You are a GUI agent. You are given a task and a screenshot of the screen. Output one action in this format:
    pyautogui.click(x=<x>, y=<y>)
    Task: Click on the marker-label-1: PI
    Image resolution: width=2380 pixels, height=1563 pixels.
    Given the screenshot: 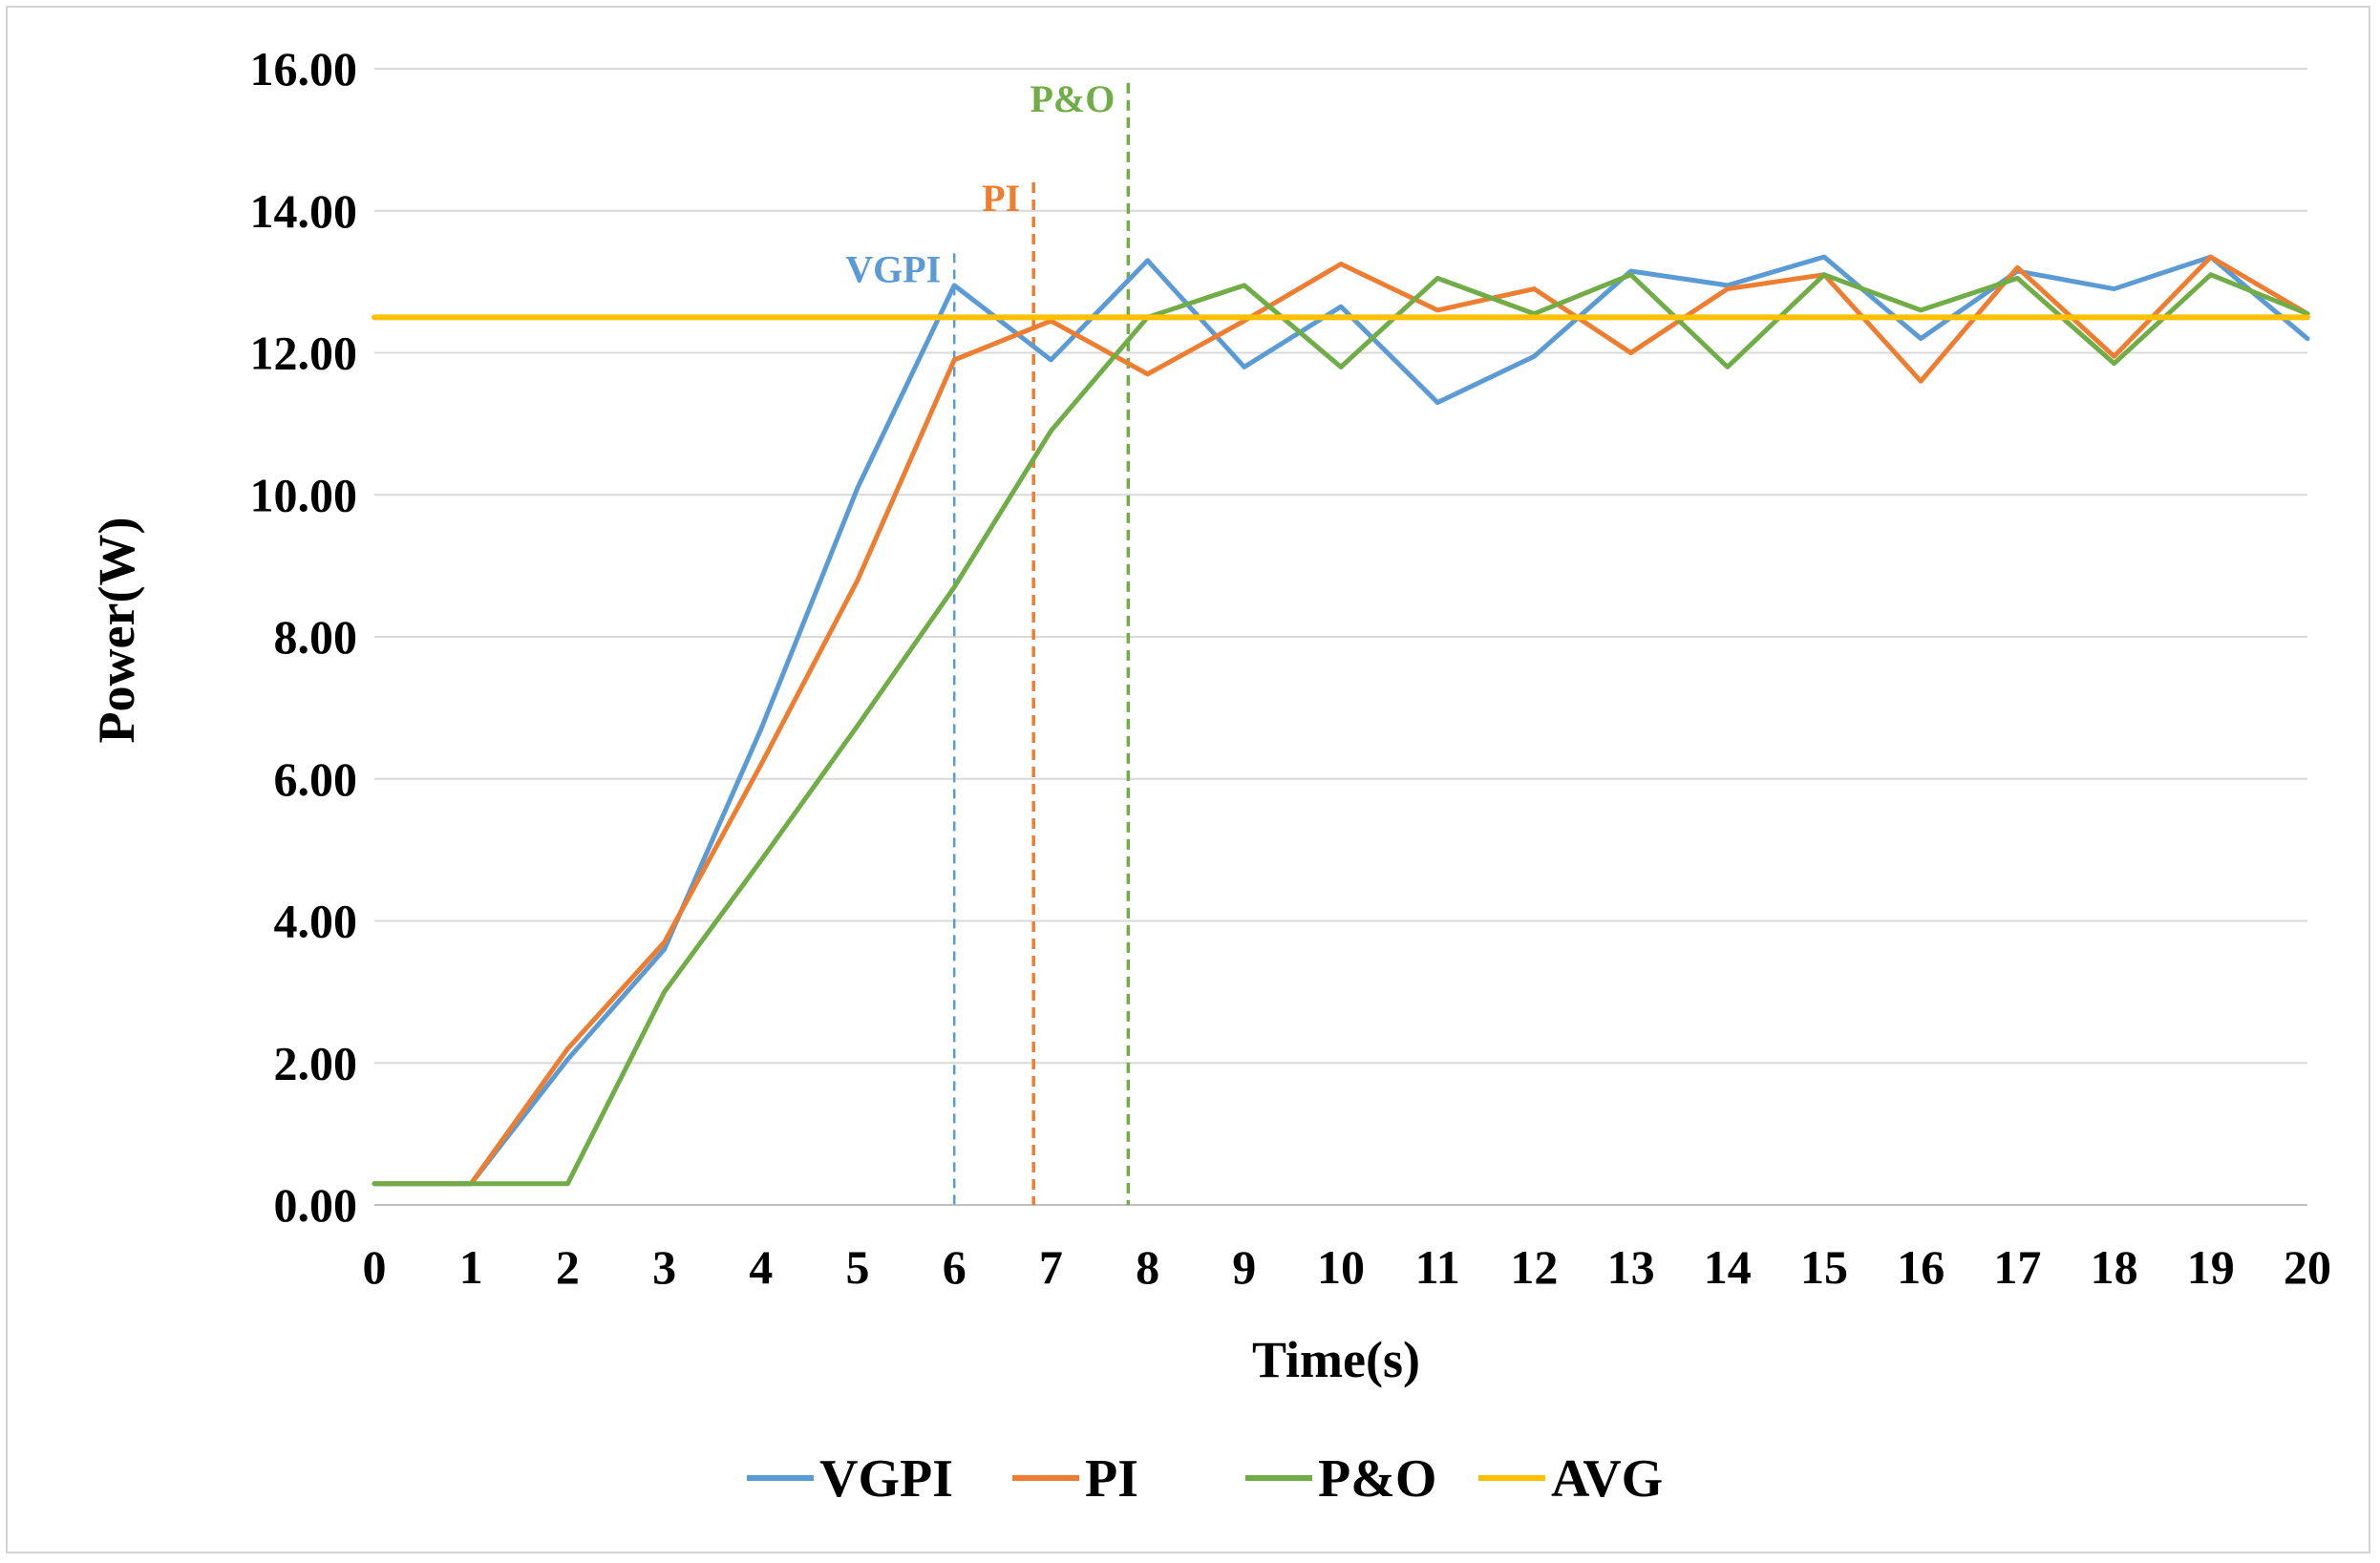 What is the action you would take?
    pyautogui.click(x=1001, y=198)
    